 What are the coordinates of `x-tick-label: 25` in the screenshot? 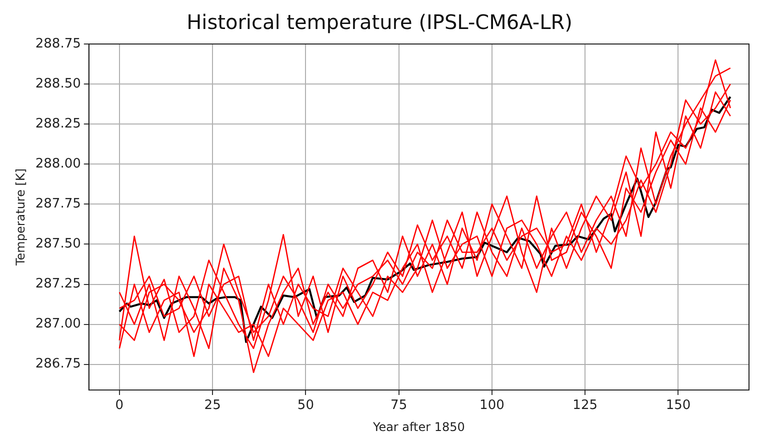 It's located at (212, 406).